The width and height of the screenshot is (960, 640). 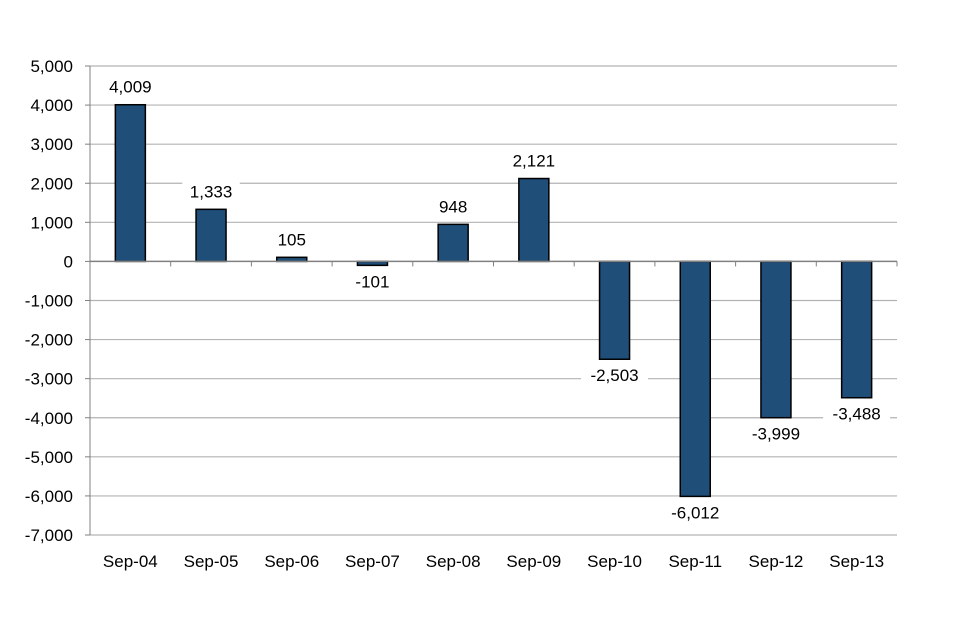 I want to click on y-tick-label: 2,000, so click(x=51, y=183).